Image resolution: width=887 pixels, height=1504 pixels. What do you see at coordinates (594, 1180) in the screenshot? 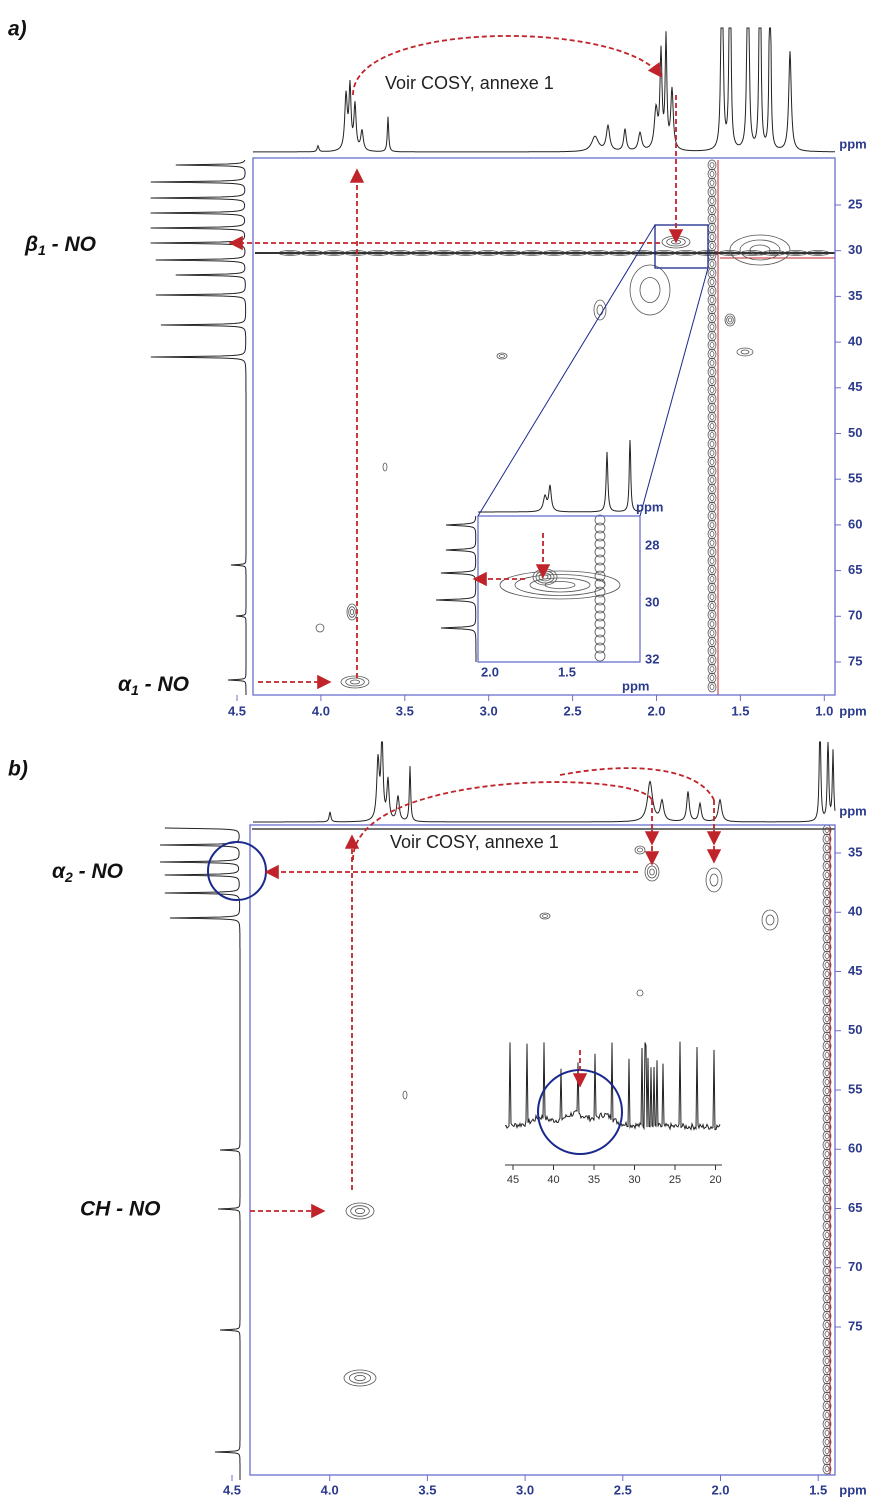
I see `inset-x-tick: 35` at bounding box center [594, 1180].